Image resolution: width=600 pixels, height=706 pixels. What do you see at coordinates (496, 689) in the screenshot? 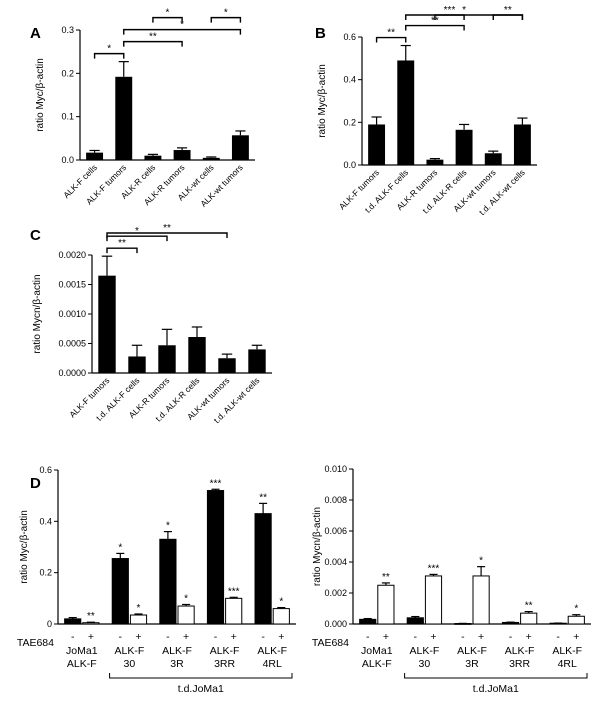
I see `bracket-label: t.d.JoMa1` at bounding box center [496, 689].